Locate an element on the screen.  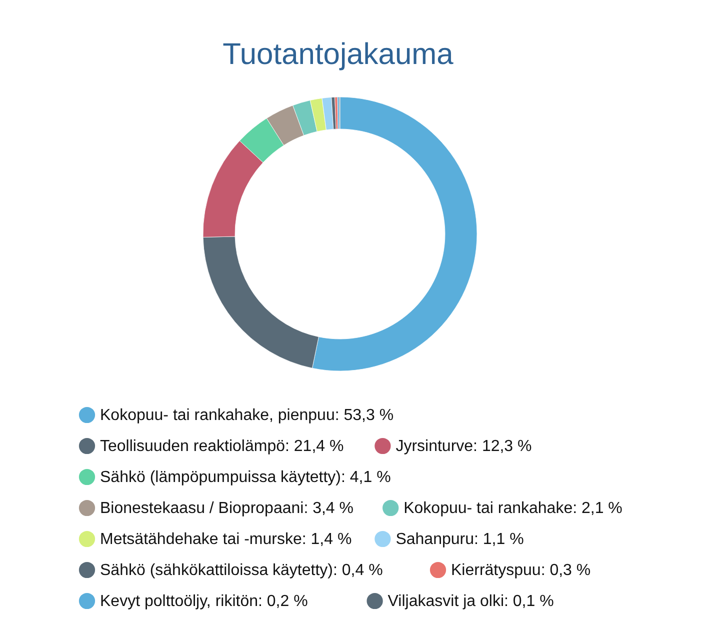
legend-label: Kevyt polttoöljy, rikitön: 0,2 % is located at coordinates (204, 601).